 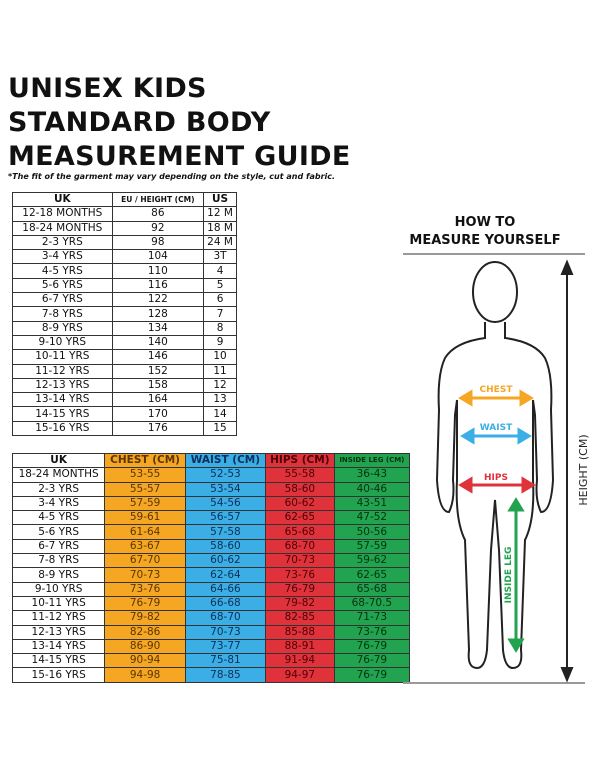 I want to click on table-cell: 170, so click(x=158, y=414).